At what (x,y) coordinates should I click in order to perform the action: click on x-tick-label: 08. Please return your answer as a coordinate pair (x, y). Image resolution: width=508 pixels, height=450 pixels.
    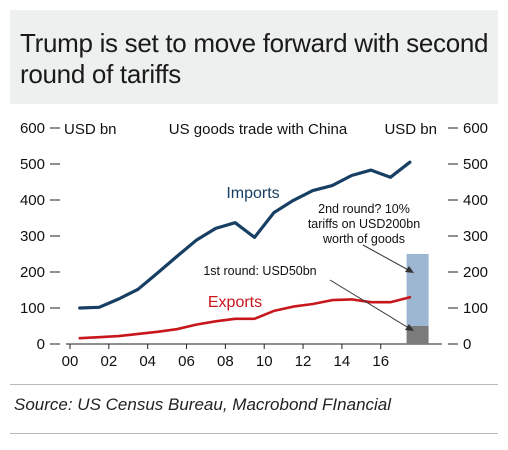
    Looking at the image, I should click on (225, 361).